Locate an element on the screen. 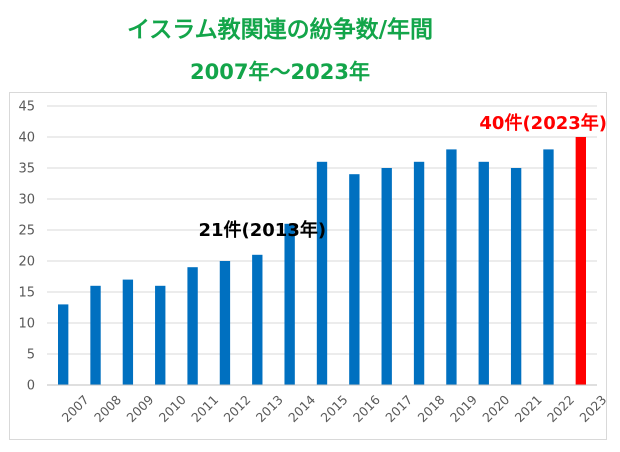 The image size is (620, 452). x-tick-label: 2007 is located at coordinates (75, 408).